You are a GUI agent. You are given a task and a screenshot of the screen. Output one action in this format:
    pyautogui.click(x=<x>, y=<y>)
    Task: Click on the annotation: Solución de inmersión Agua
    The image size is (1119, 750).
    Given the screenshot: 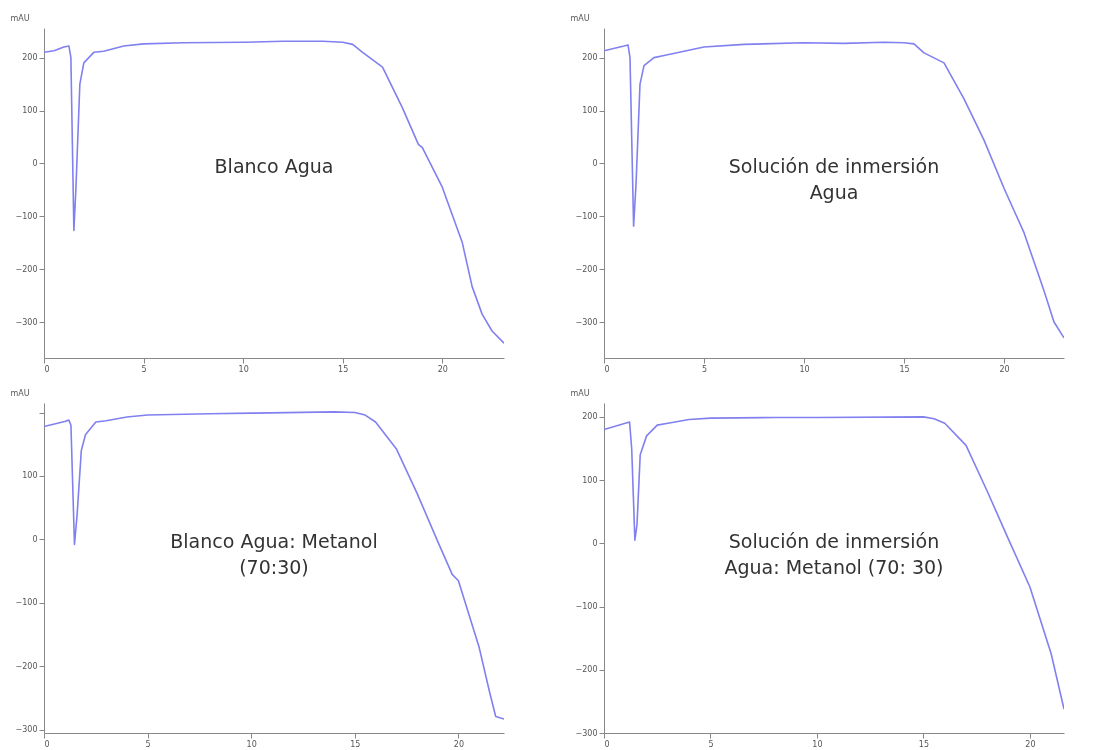 What is the action you would take?
    pyautogui.click(x=834, y=178)
    